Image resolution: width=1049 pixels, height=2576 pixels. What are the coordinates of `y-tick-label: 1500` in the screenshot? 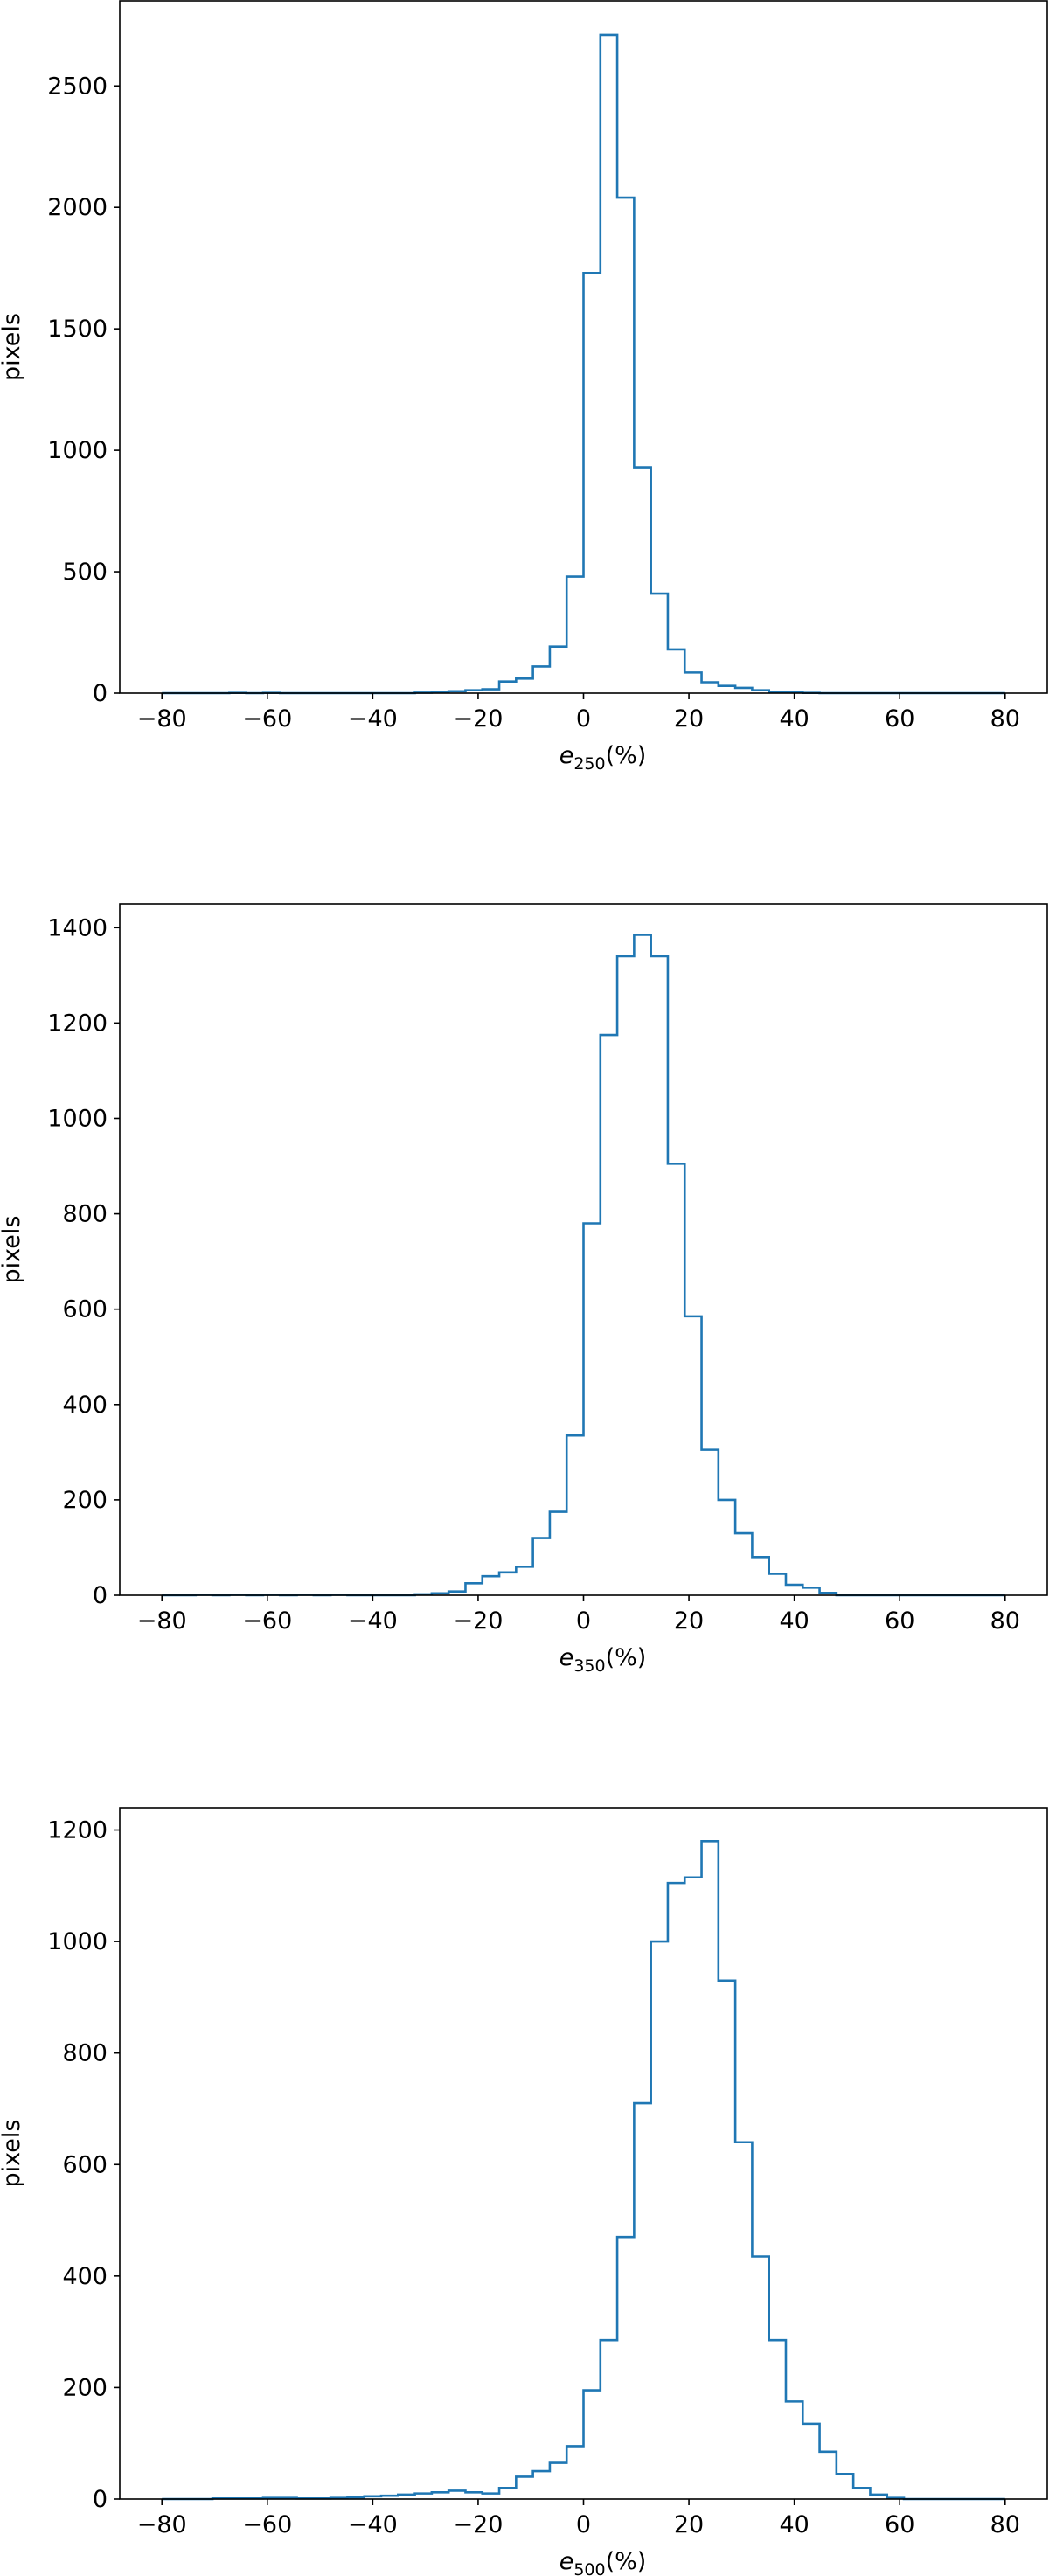 It's located at (77, 329).